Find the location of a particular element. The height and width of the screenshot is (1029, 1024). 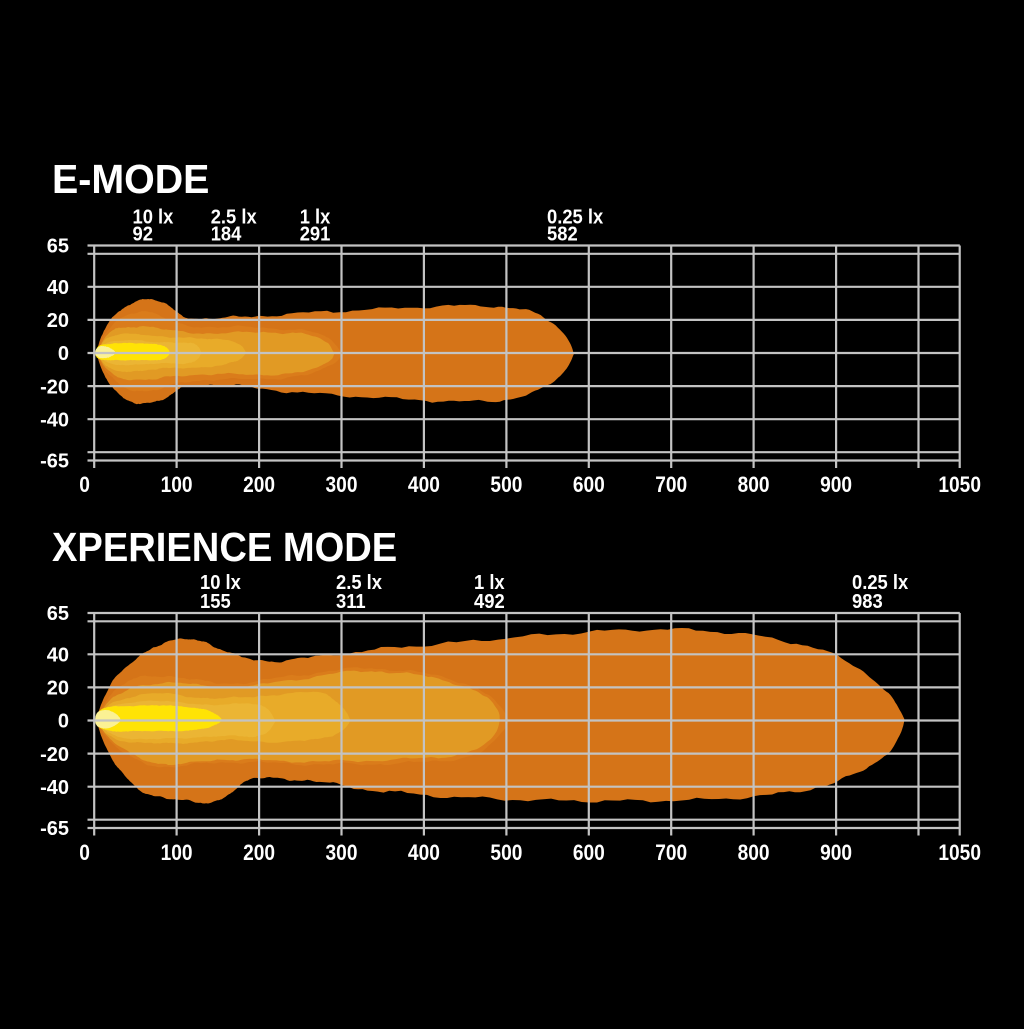

svg-text: 492 is located at coordinates (489, 602).